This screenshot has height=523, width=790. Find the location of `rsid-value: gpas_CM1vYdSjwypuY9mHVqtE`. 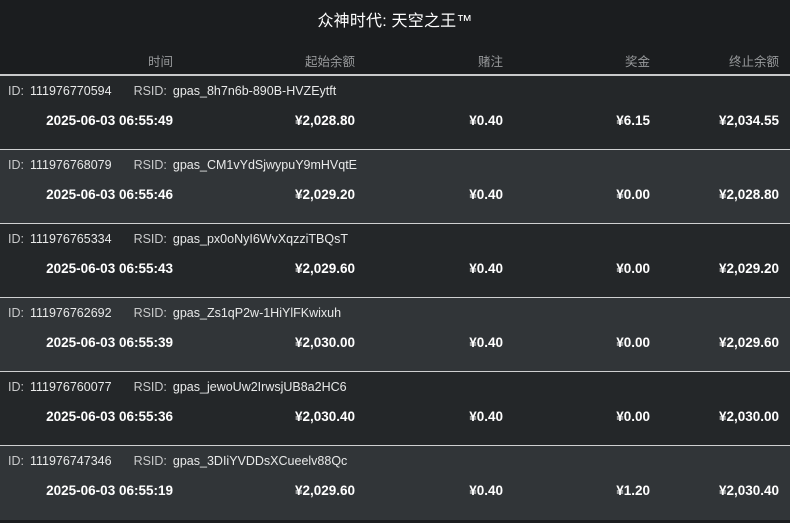

rsid-value: gpas_CM1vYdSjwypuY9mHVqtE is located at coordinates (265, 165).